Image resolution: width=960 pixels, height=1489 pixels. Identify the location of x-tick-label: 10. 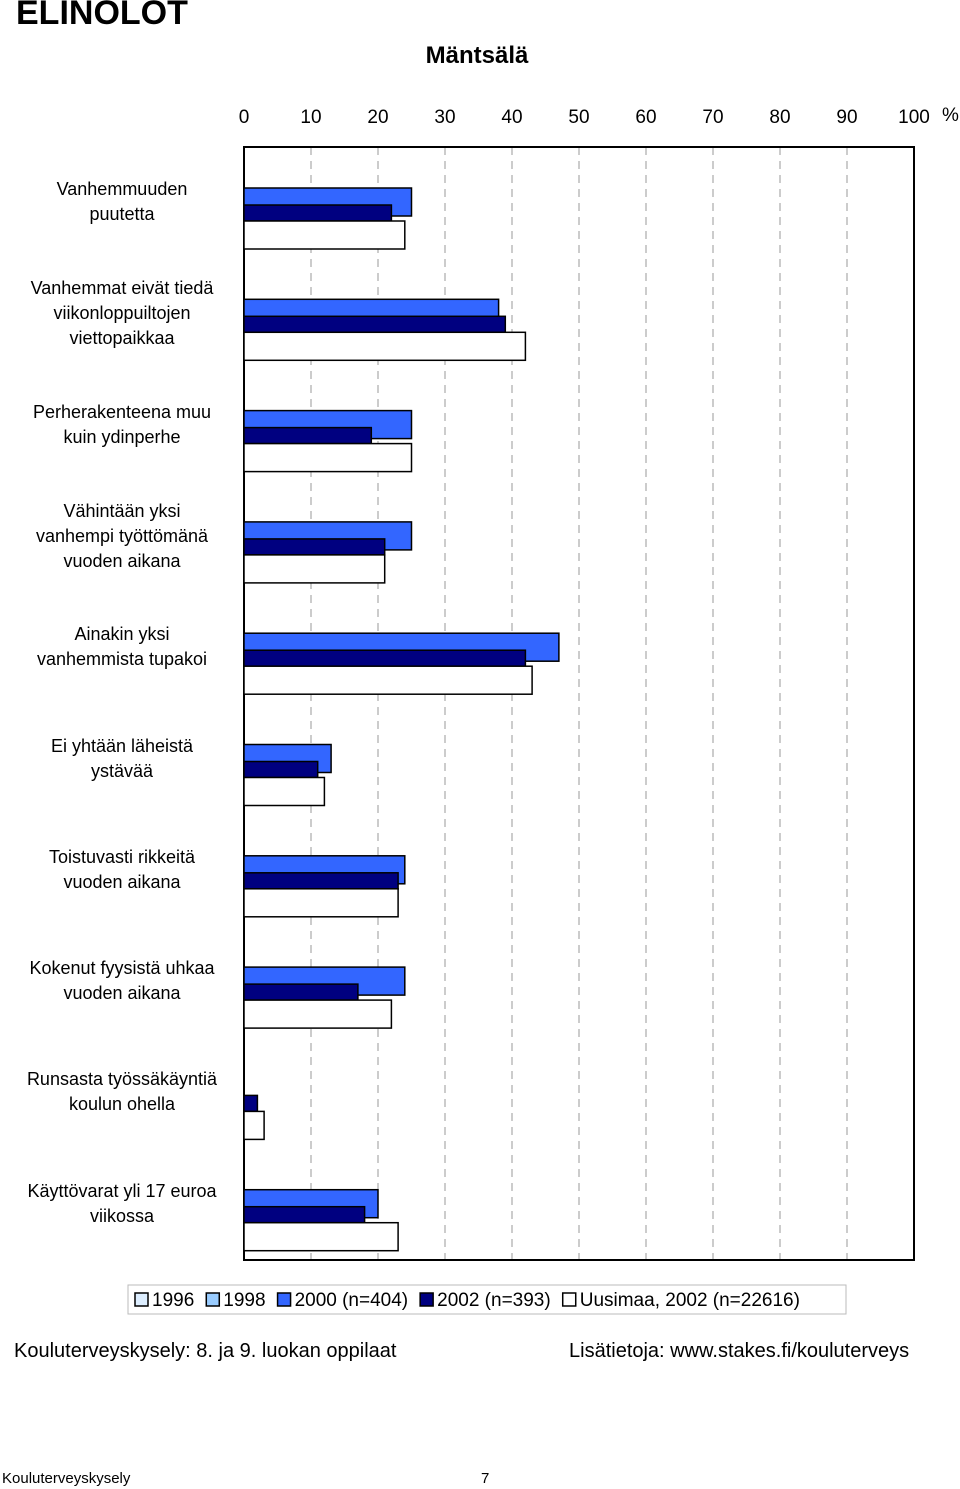
(310, 117).